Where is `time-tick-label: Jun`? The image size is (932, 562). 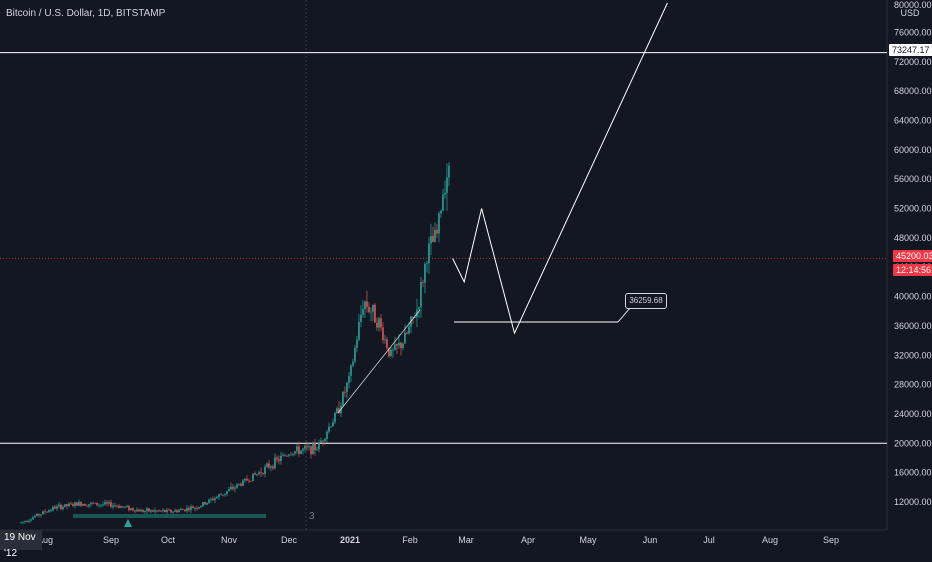 time-tick-label: Jun is located at coordinates (650, 540).